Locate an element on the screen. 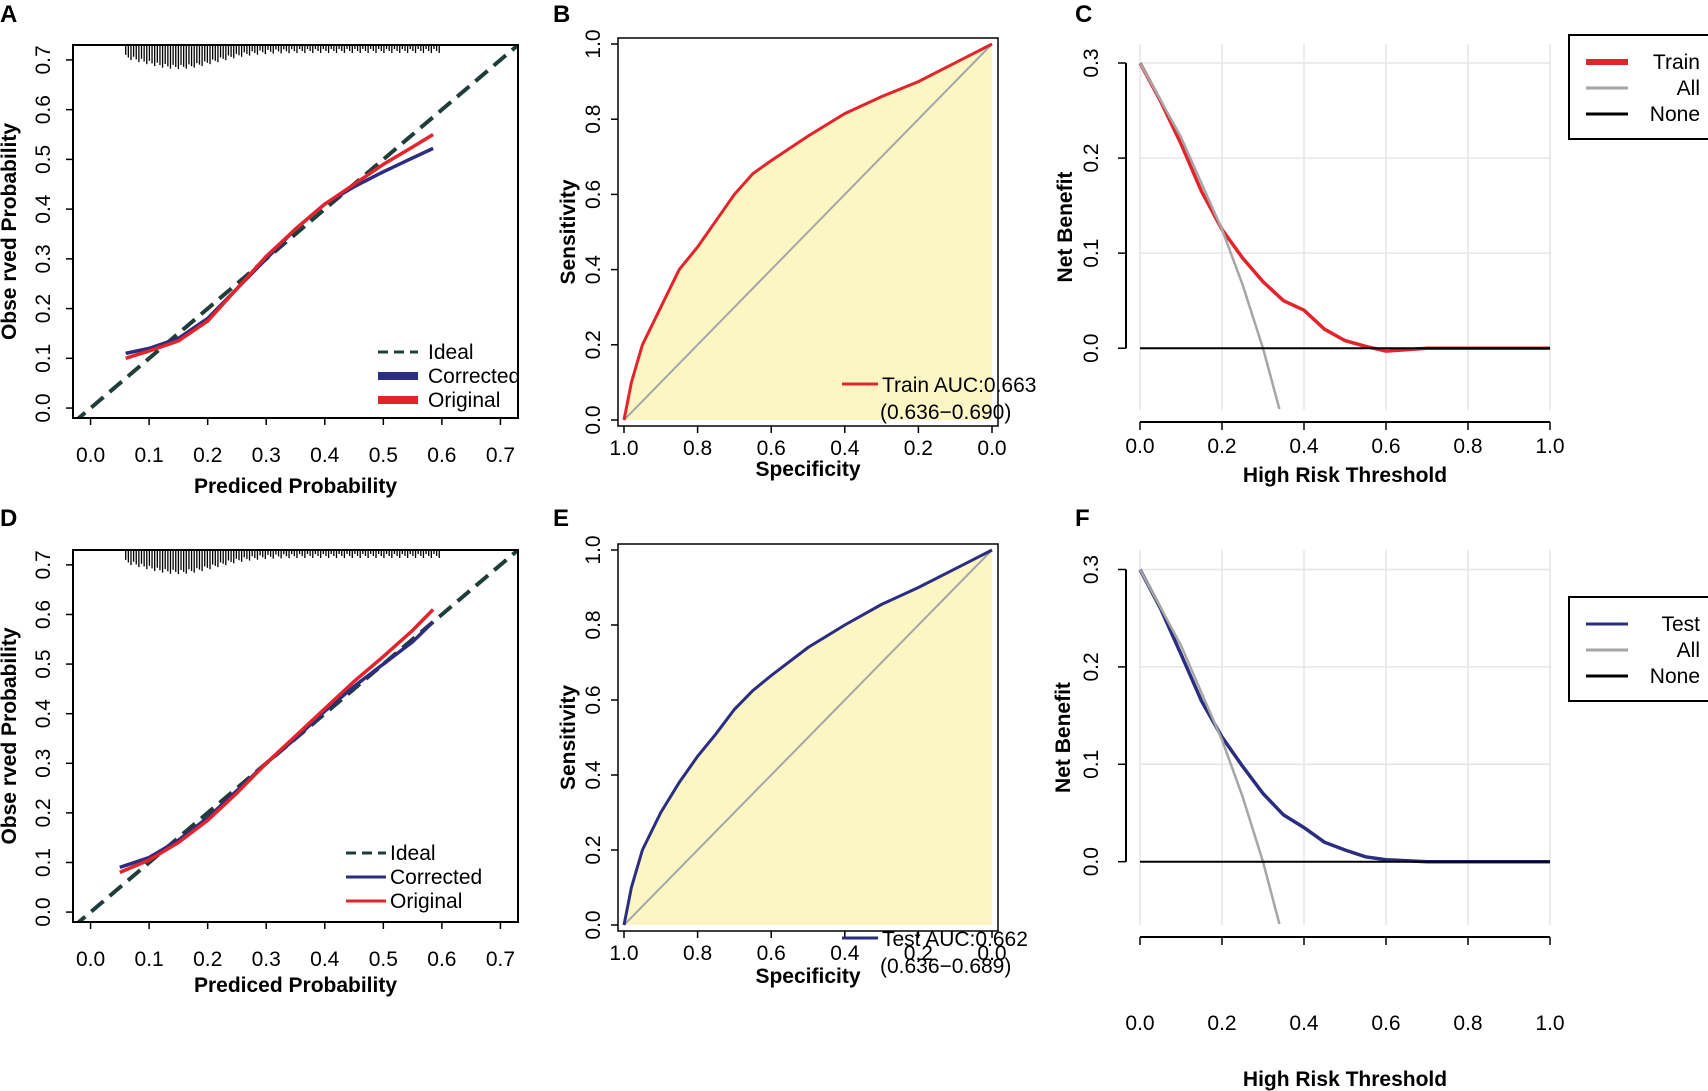 This screenshot has width=1708, height=1091. series-line-train is located at coordinates (1344, 207).